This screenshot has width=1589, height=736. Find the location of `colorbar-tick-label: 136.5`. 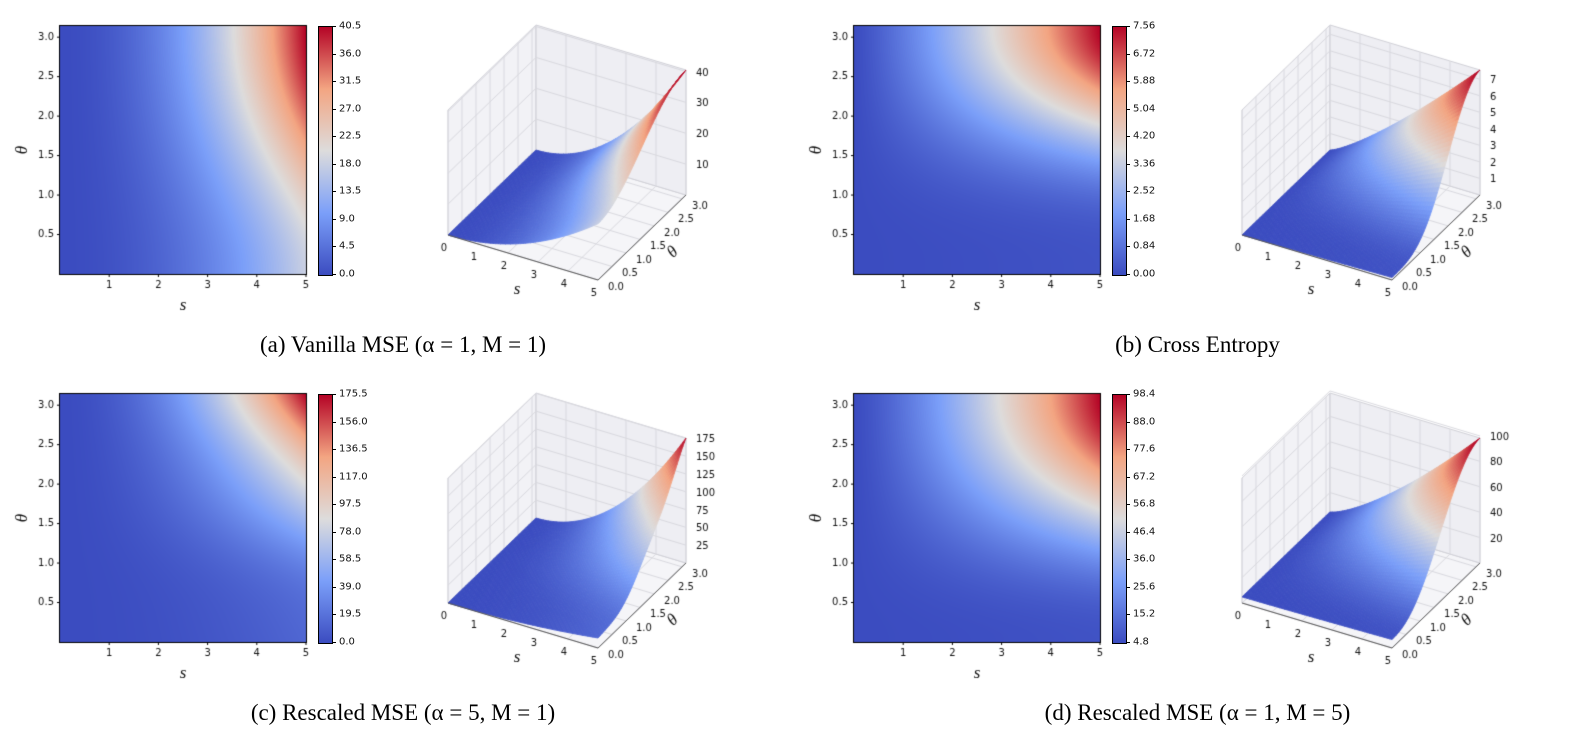

colorbar-tick-label: 136.5 is located at coordinates (353, 449).